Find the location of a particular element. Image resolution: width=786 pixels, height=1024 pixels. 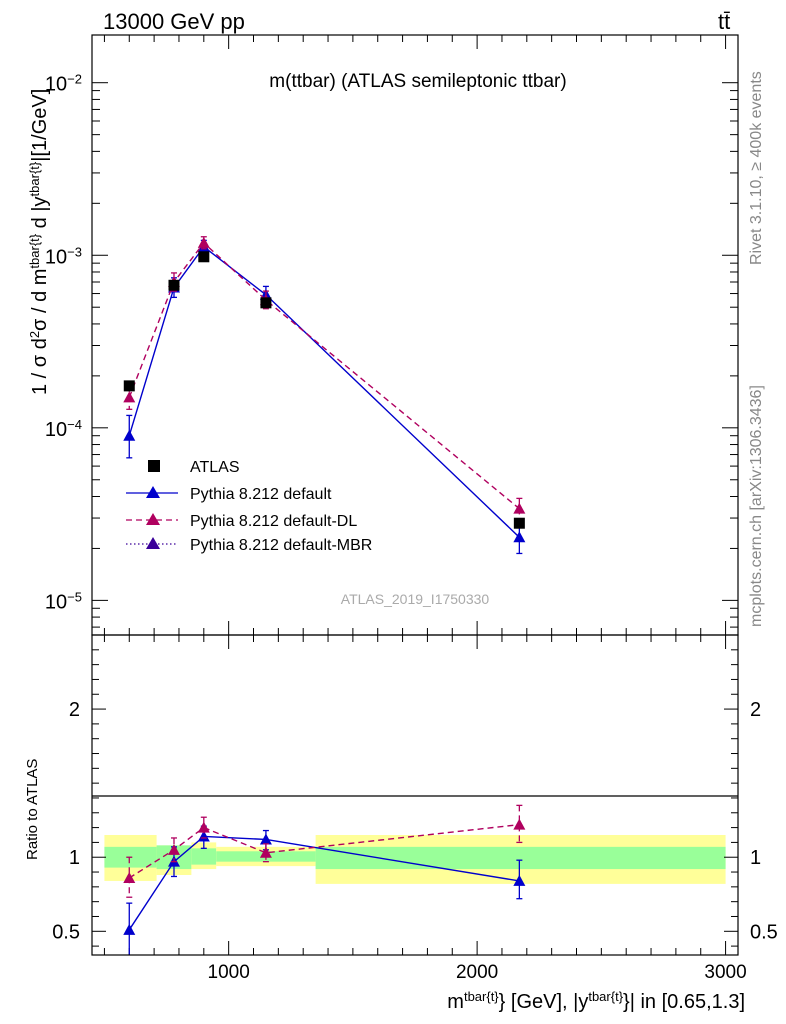

x-tick-label: 2000 is located at coordinates (477, 972).